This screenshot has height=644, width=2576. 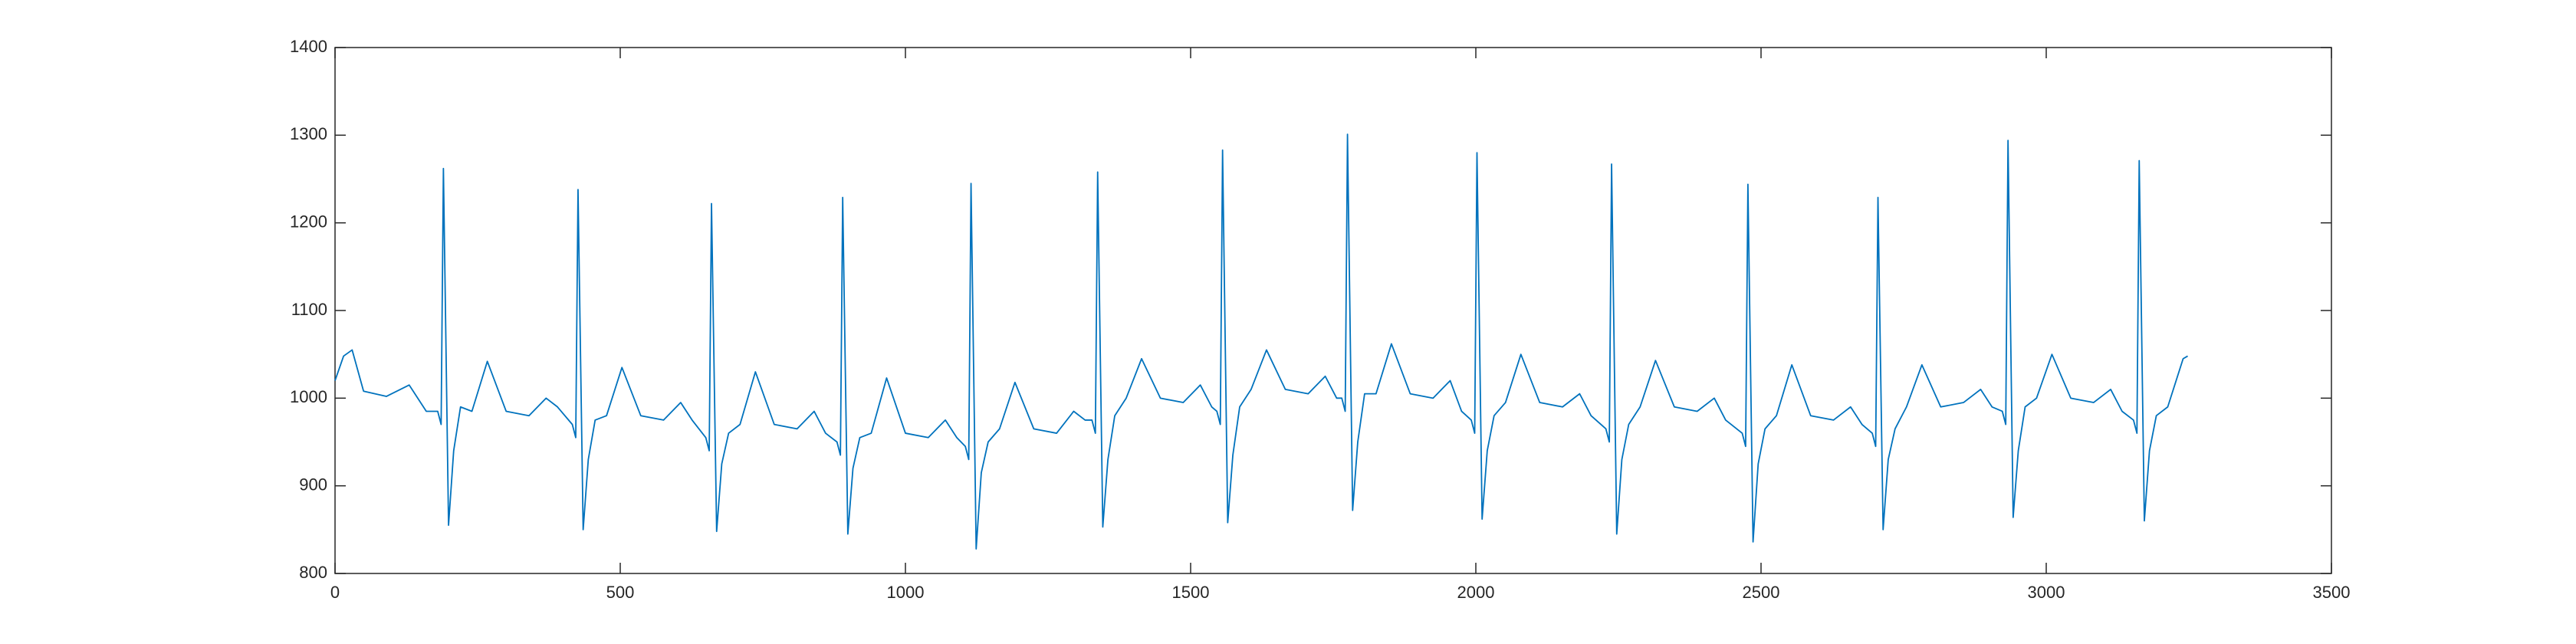 I want to click on x-tick-label: 2000, so click(x=1476, y=592).